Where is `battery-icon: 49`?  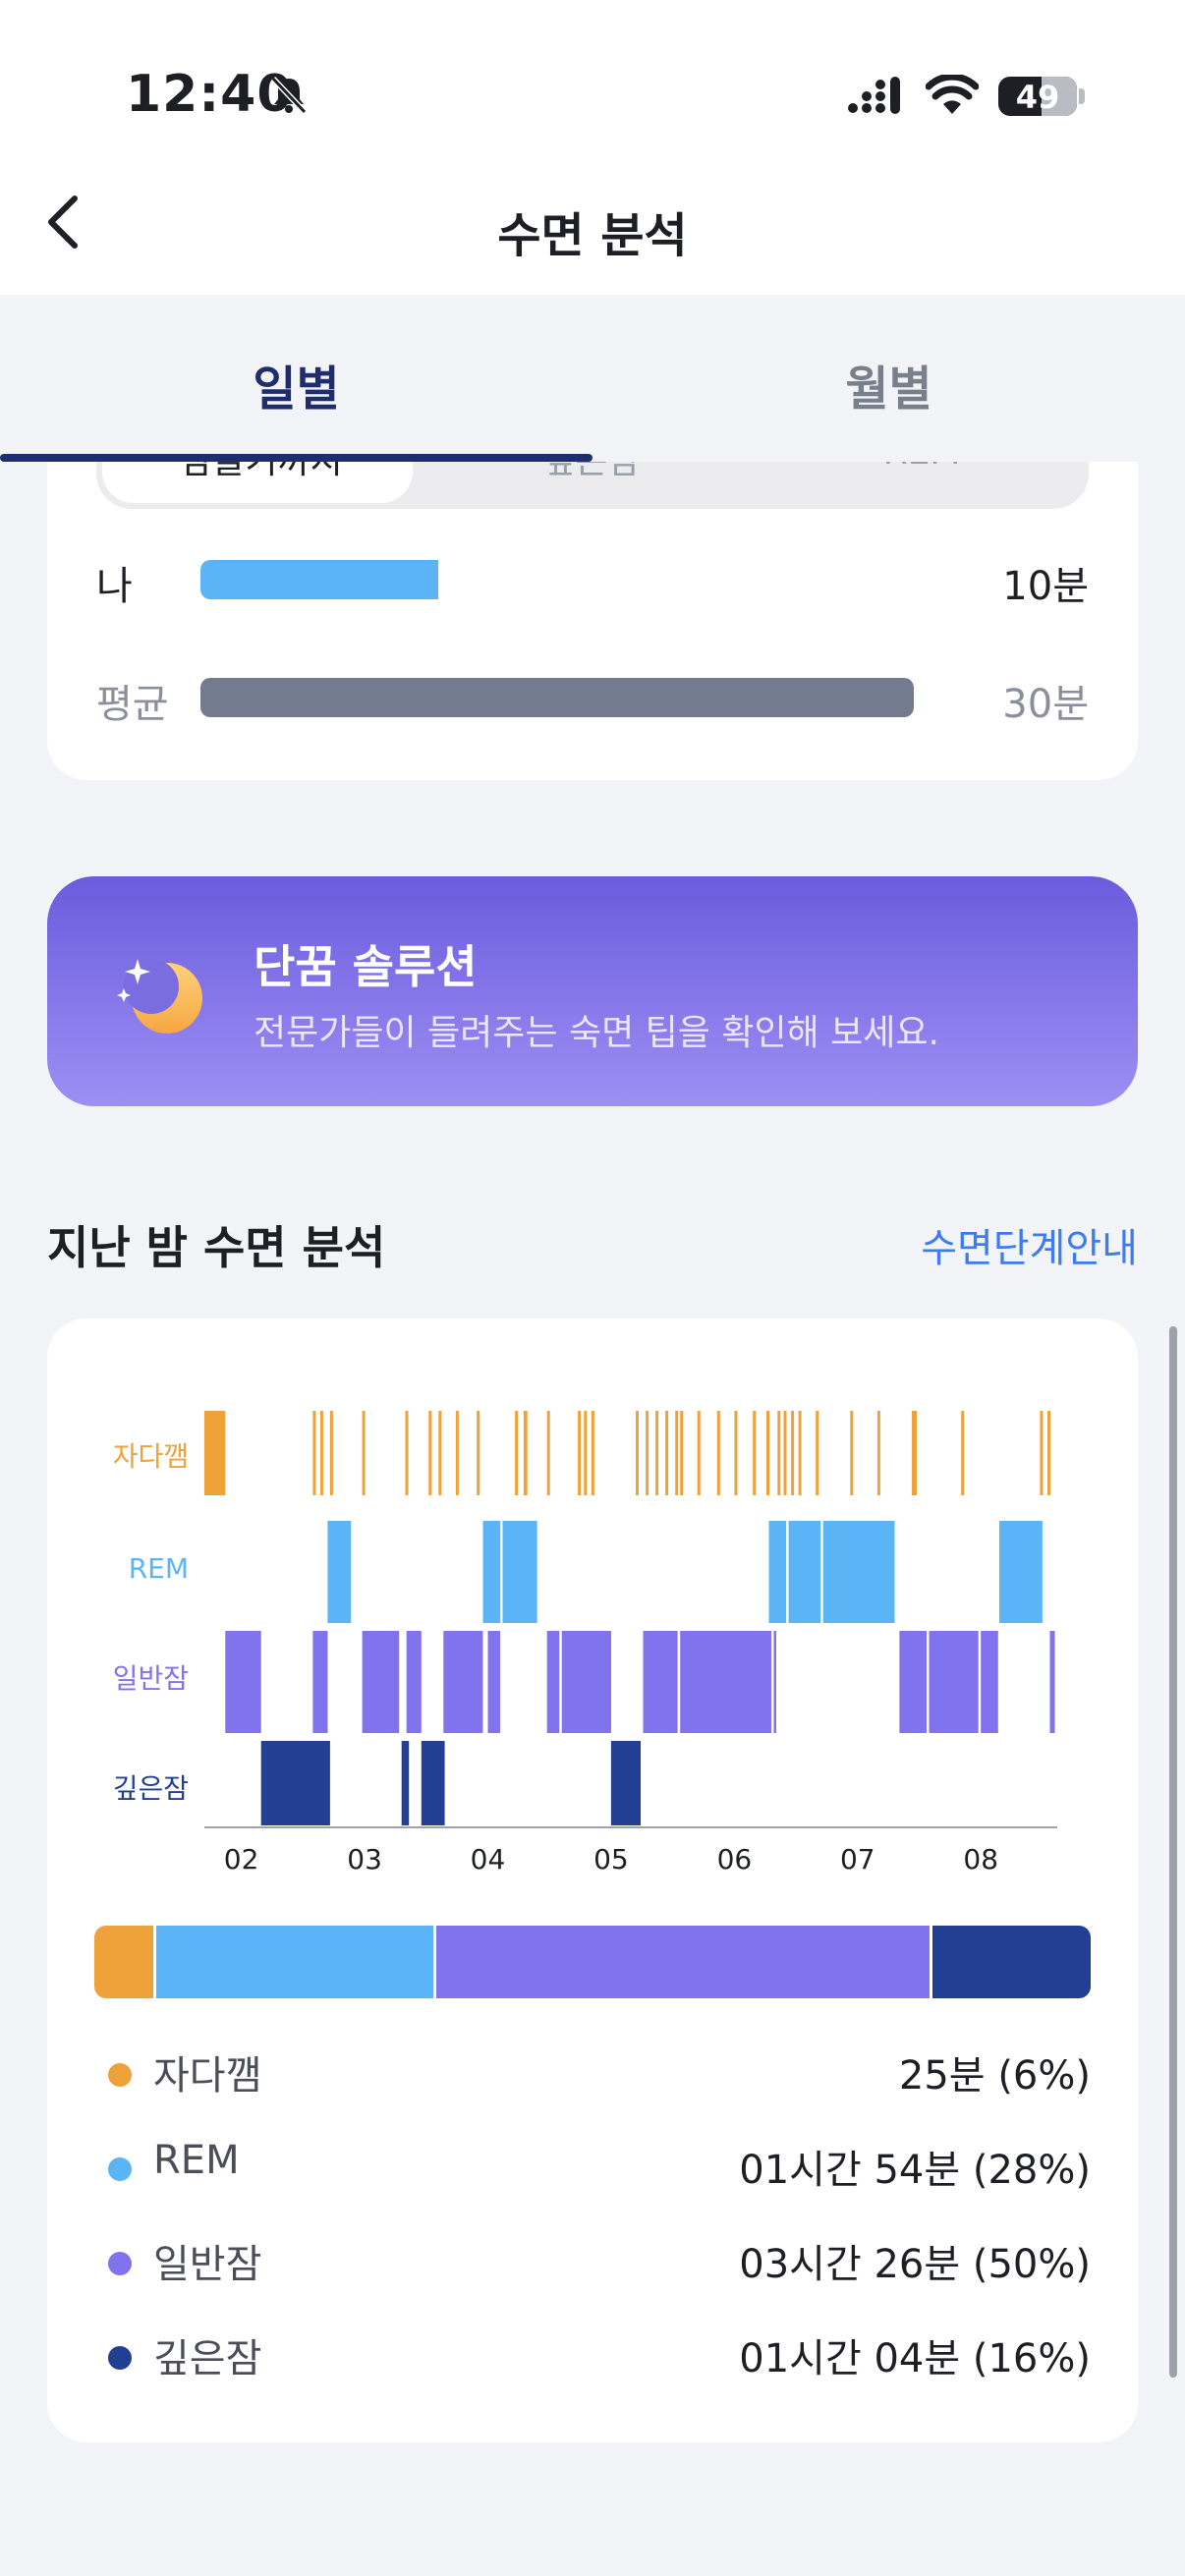
battery-icon: 49 is located at coordinates (1038, 96).